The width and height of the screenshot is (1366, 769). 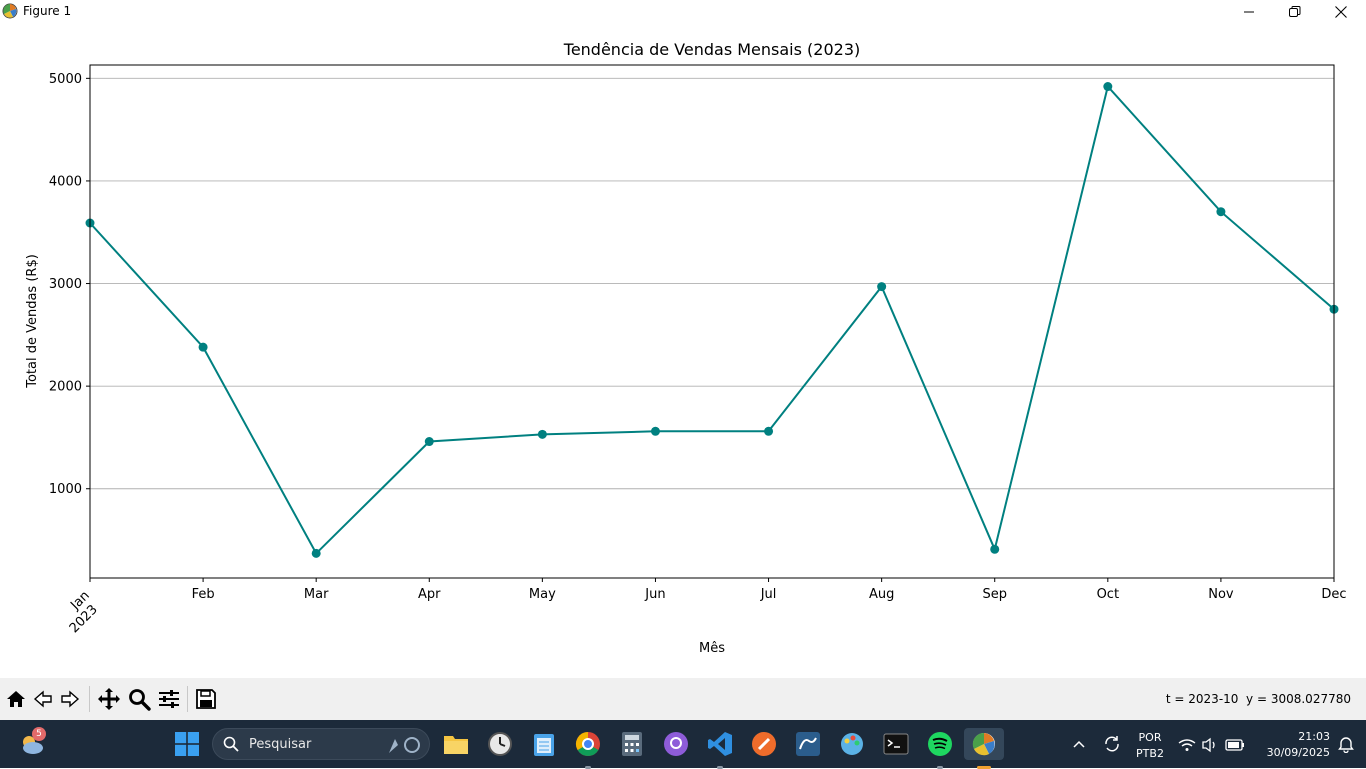 I want to click on volume-icon, so click(x=1208, y=745).